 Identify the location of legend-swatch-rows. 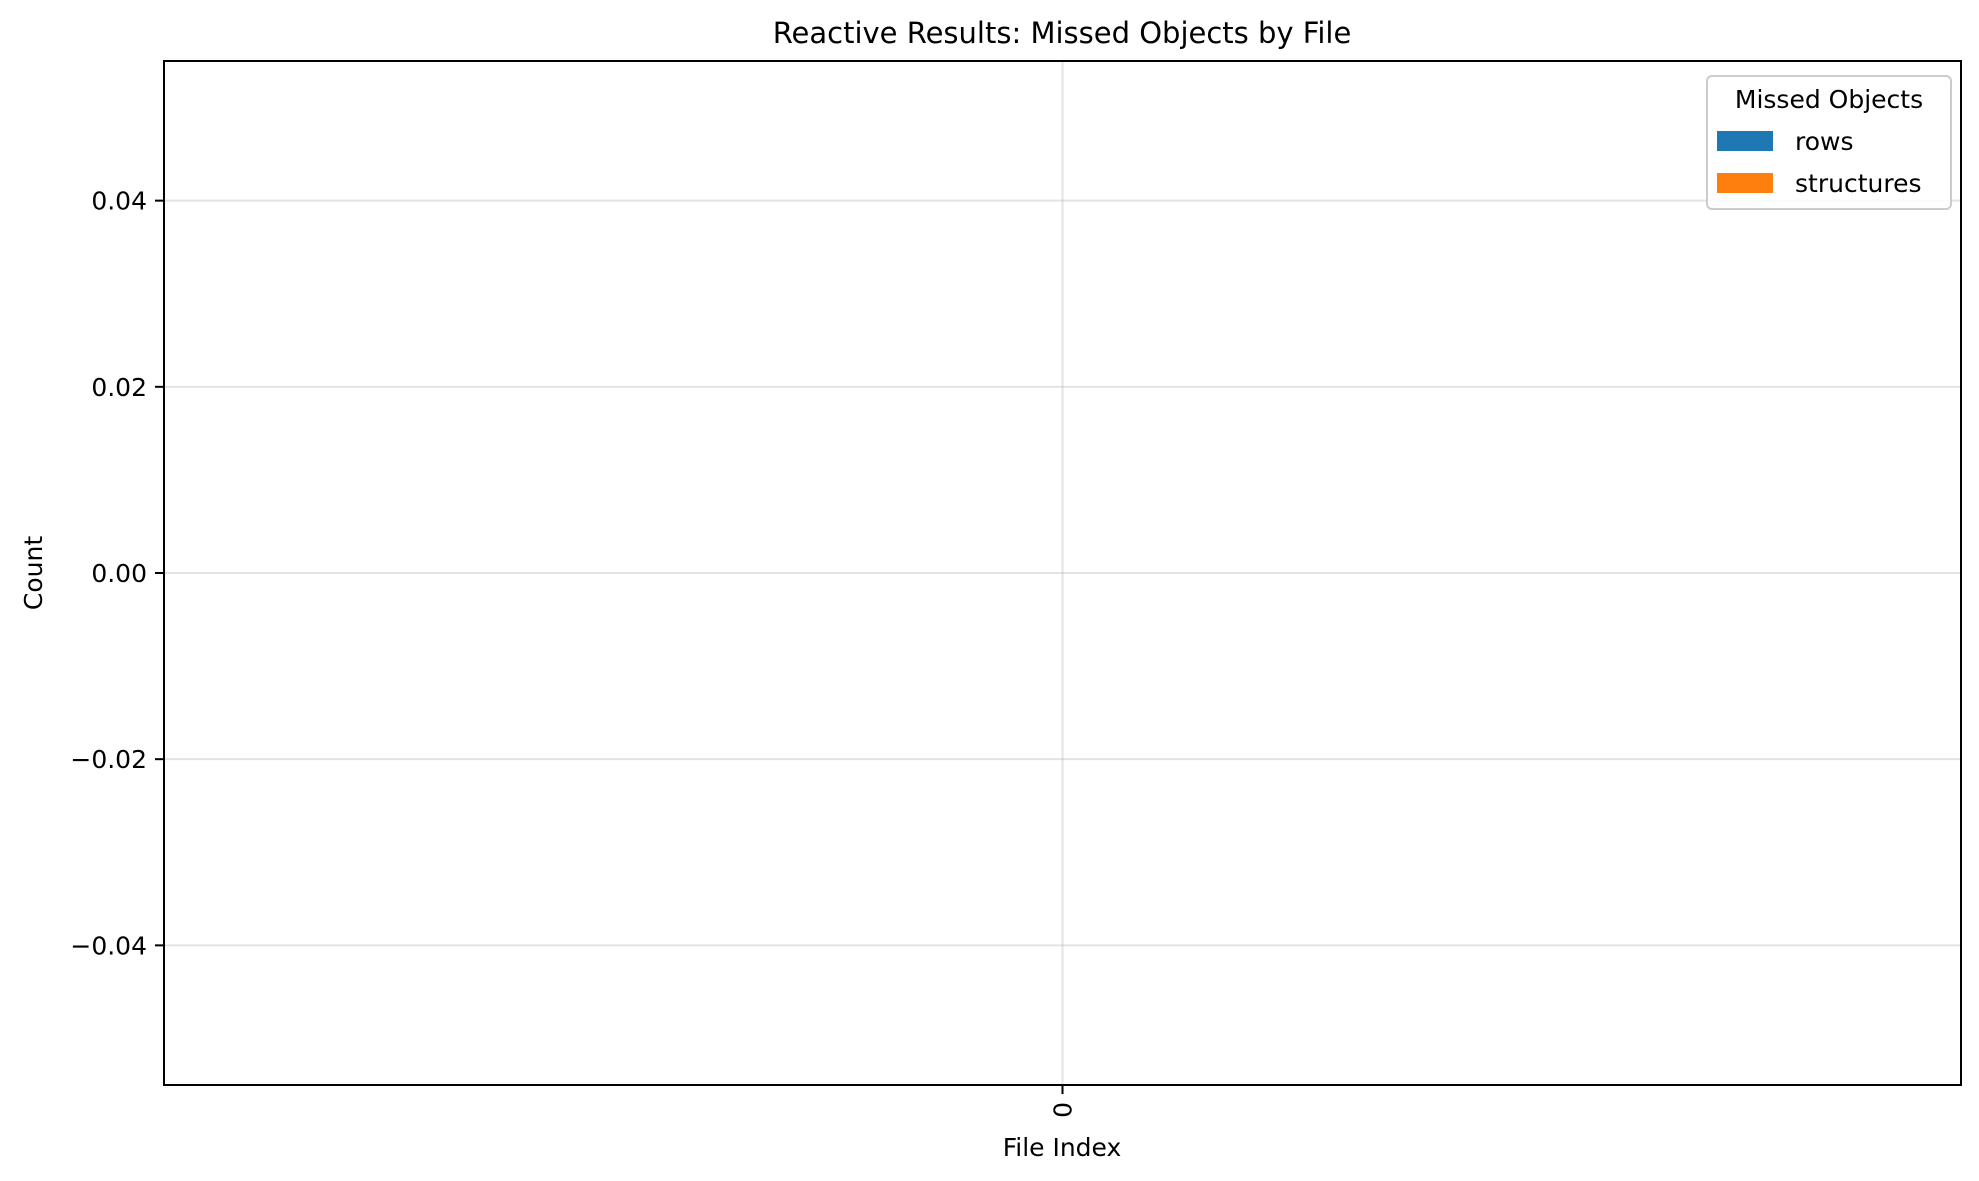
(1745, 141).